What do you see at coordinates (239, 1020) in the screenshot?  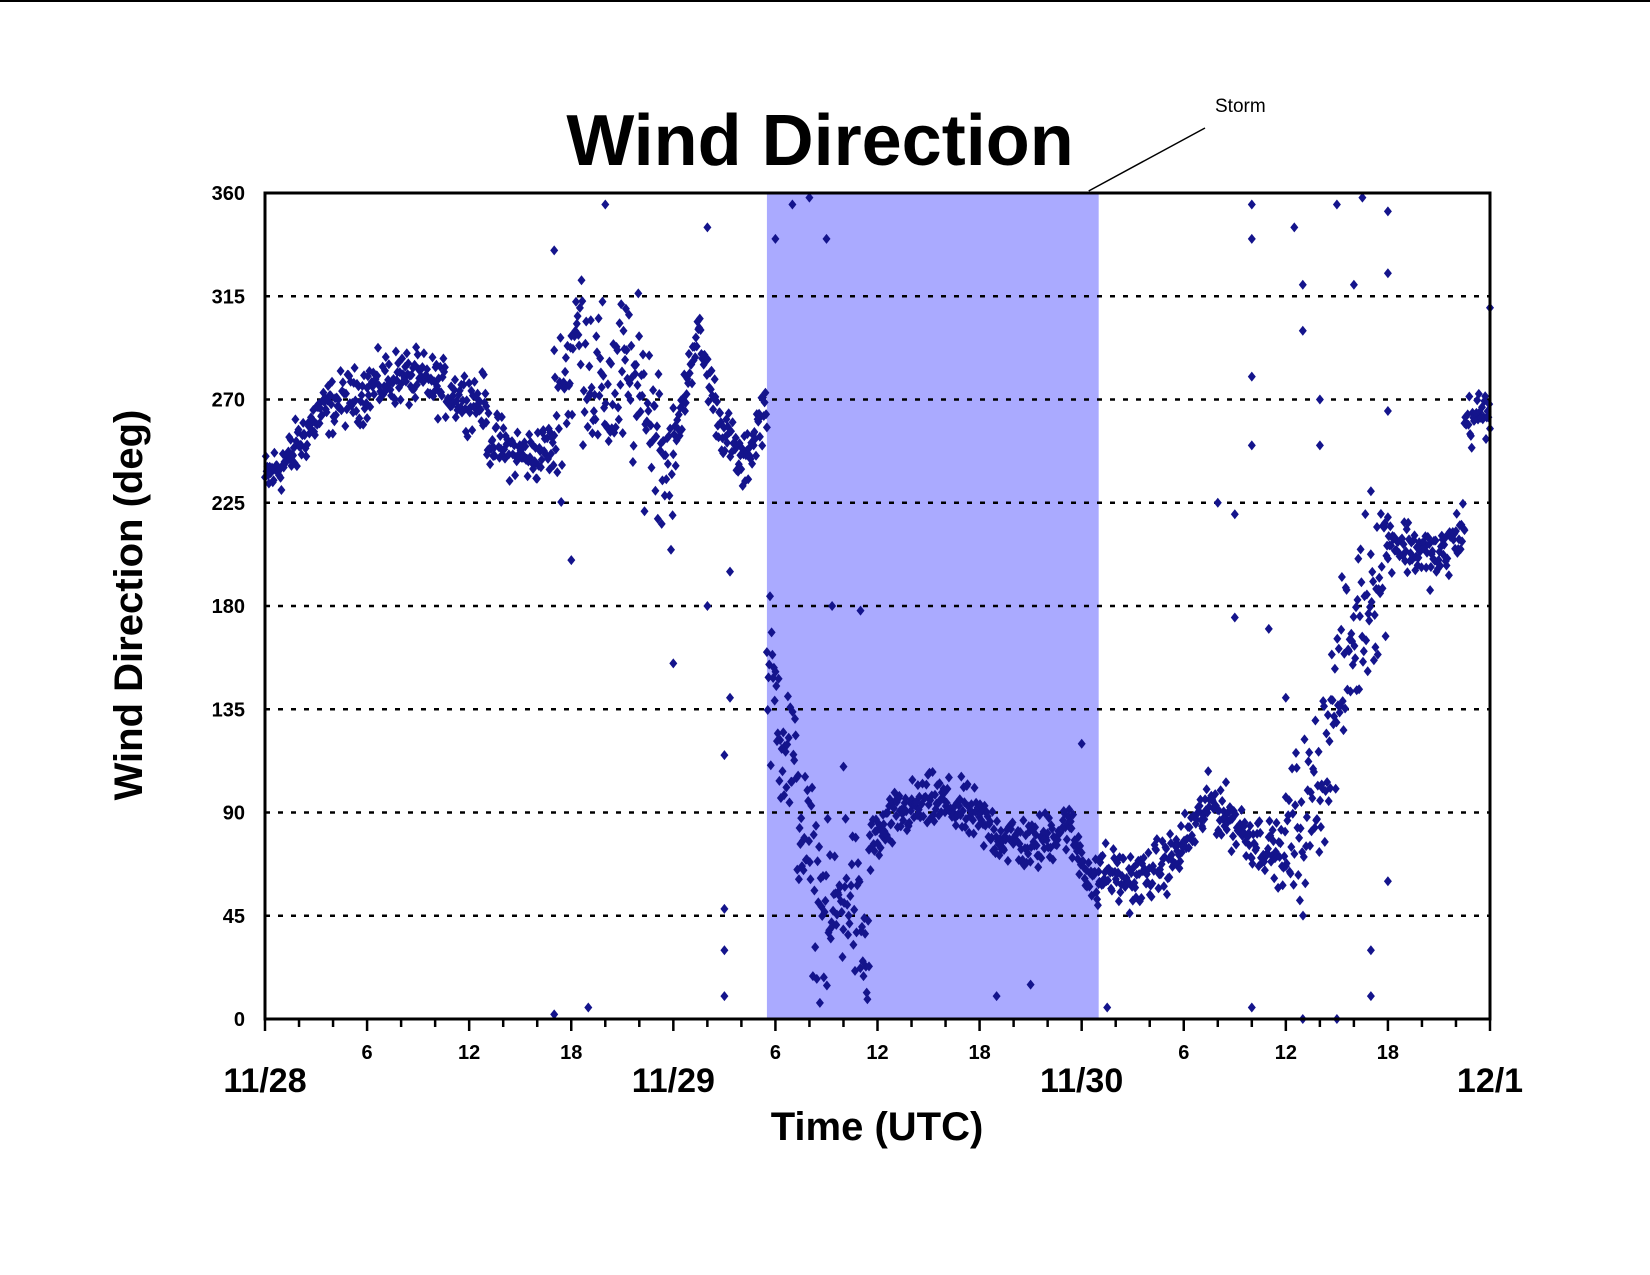 I see `y-tick-label: 0` at bounding box center [239, 1020].